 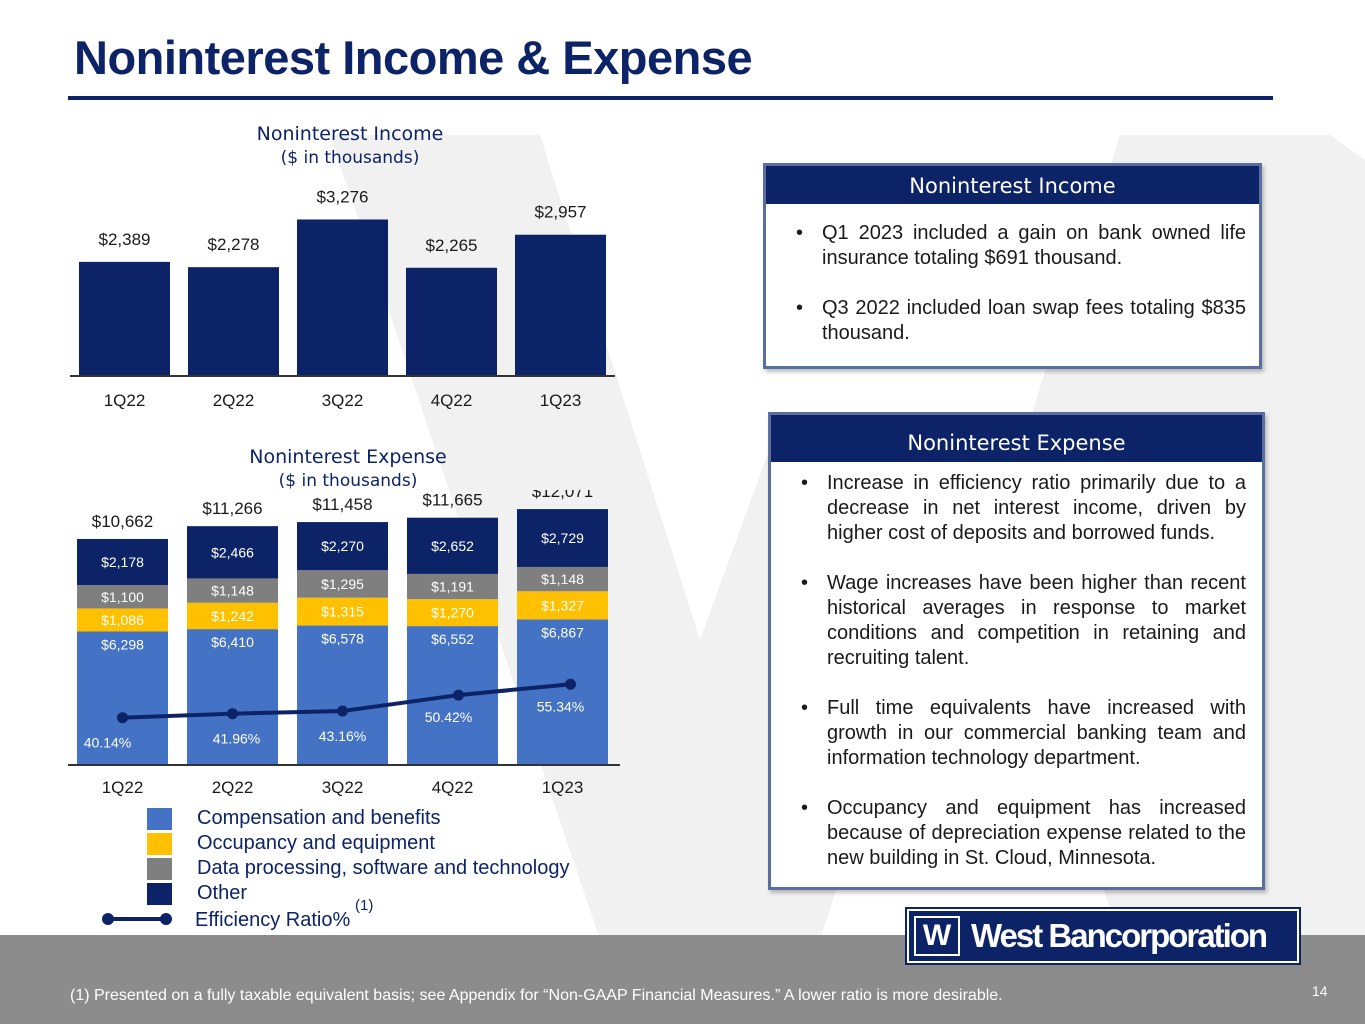 What do you see at coordinates (937, 936) in the screenshot?
I see `logo-mark: W` at bounding box center [937, 936].